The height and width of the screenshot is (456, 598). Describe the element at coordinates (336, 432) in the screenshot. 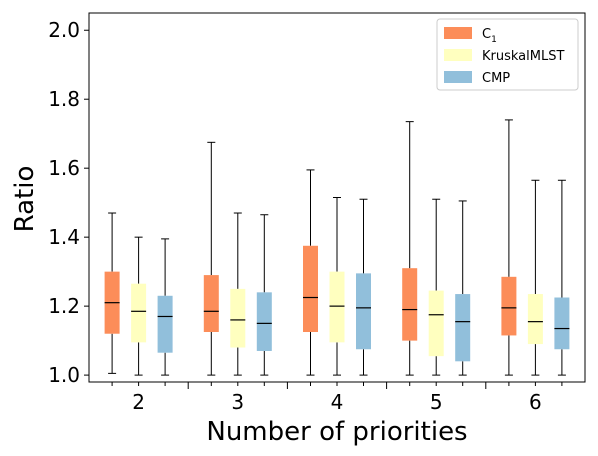

I see `x-axis-label: Number of priorities` at that location.